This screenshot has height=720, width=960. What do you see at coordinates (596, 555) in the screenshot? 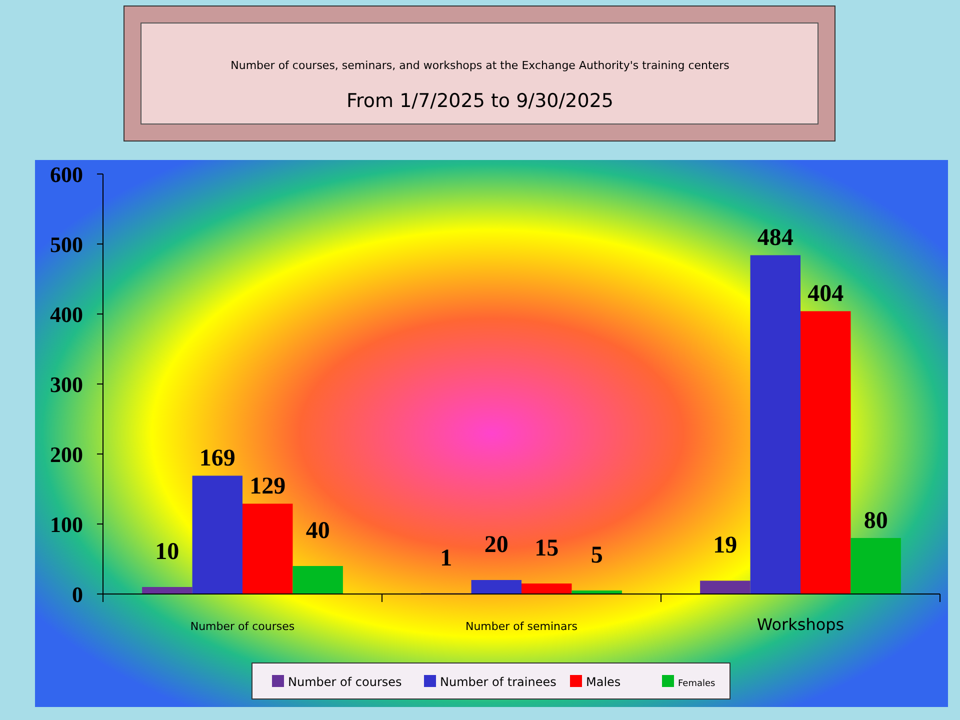
I see `data-label: 5` at bounding box center [596, 555].